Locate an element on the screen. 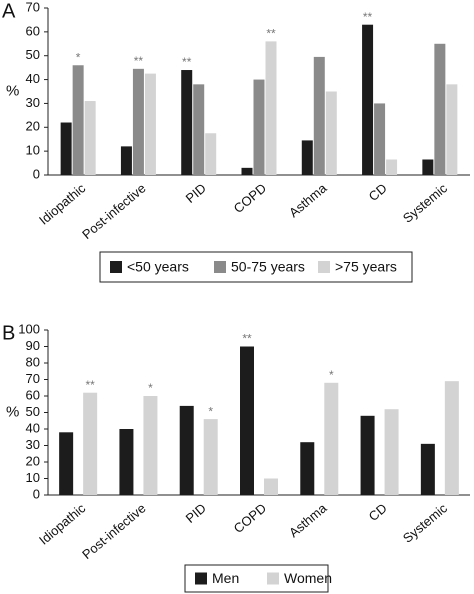 This screenshot has height=594, width=474. legend-label: >75 years is located at coordinates (366, 267).